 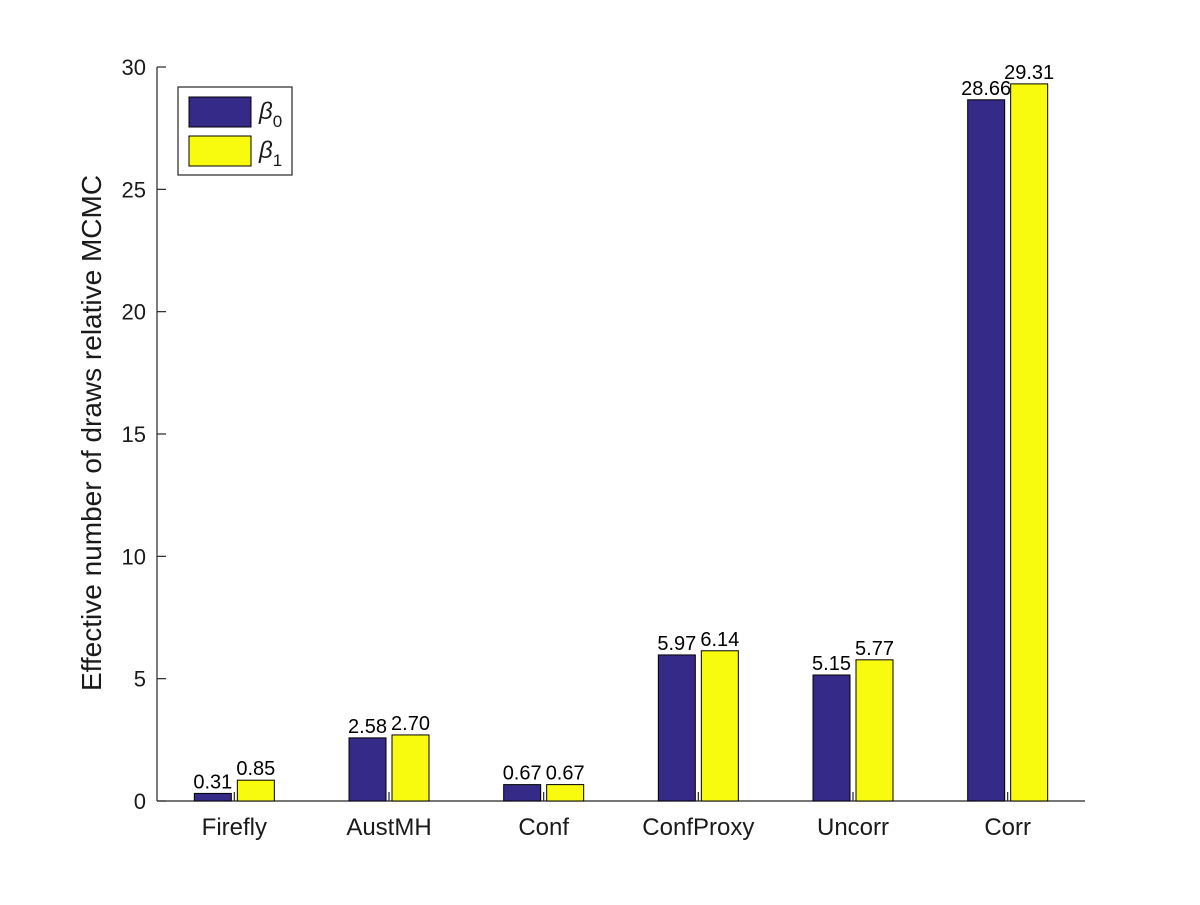 What do you see at coordinates (134, 312) in the screenshot?
I see `y-tick-label: 20` at bounding box center [134, 312].